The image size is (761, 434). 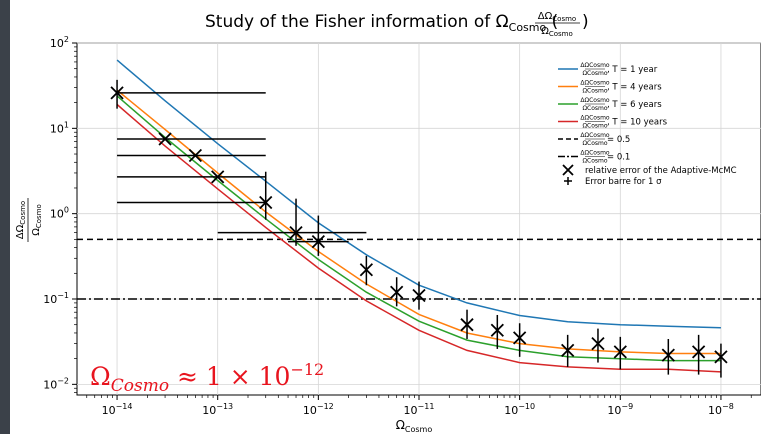 What do you see at coordinates (207, 378) in the screenshot?
I see `omega-annotation: ΩCosmo ≈ 1 × 10−12` at bounding box center [207, 378].